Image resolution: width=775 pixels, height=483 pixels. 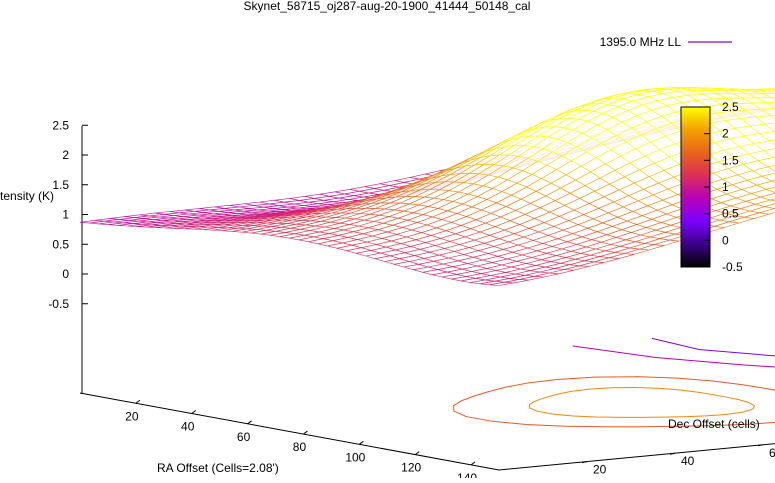 I want to click on x-tick-label: 120, so click(x=411, y=468).